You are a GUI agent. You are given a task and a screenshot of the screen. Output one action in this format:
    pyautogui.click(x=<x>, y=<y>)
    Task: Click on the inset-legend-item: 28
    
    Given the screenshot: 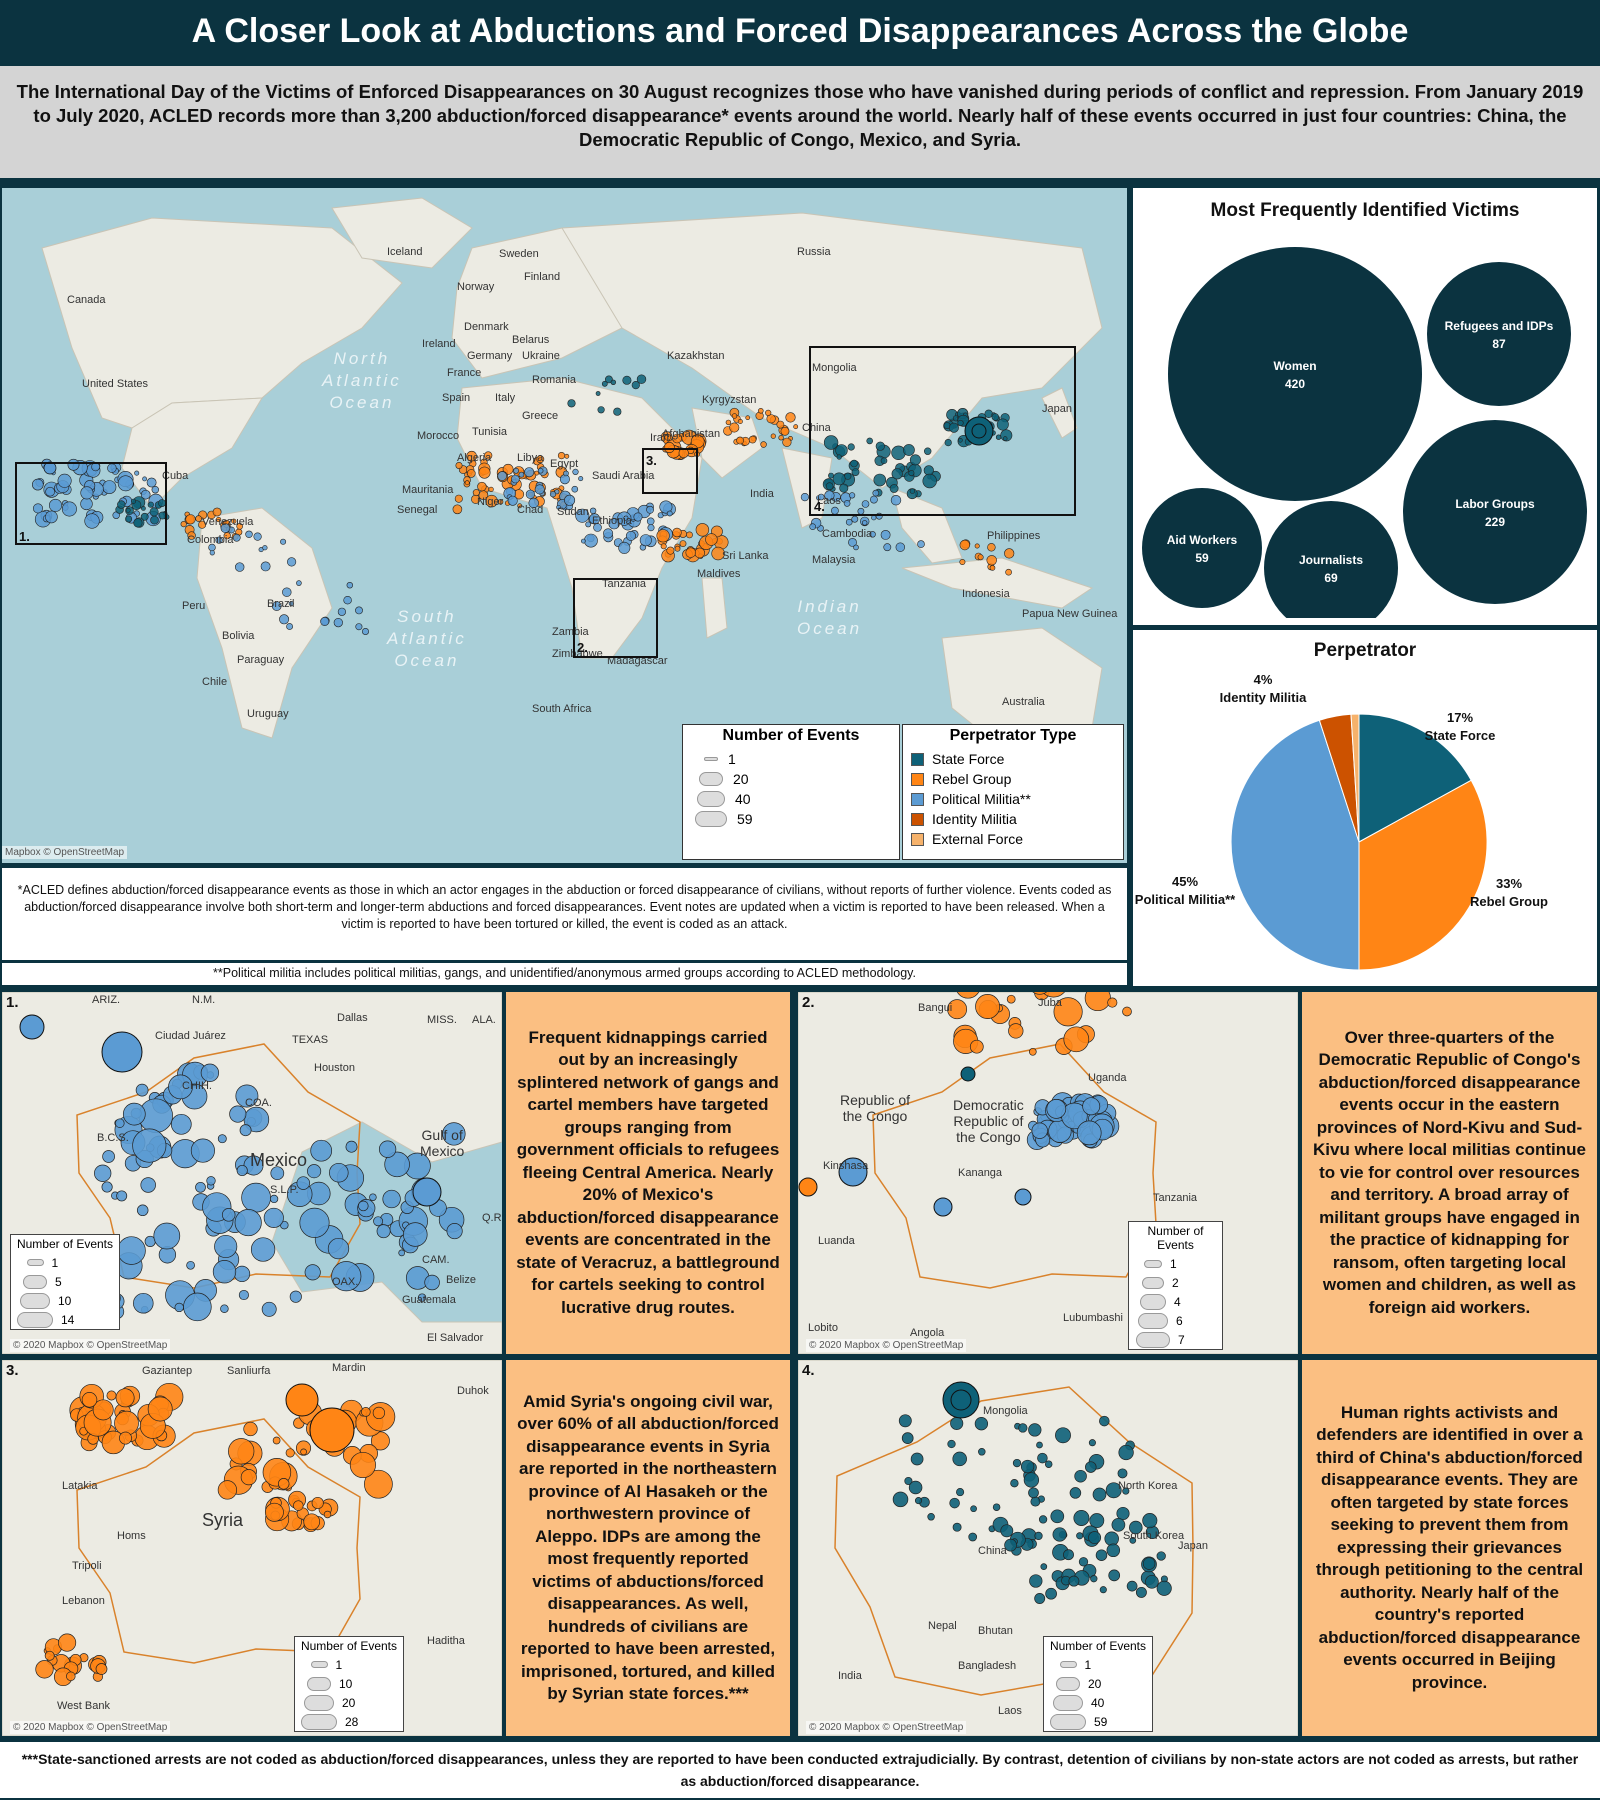 What is the action you would take?
    pyautogui.click(x=349, y=1721)
    